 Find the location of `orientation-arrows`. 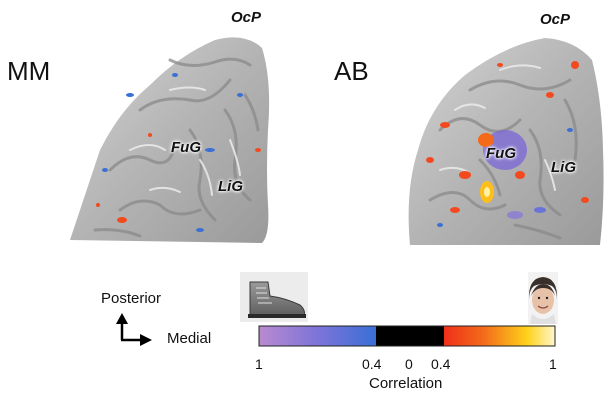

orientation-arrows is located at coordinates (134, 329).